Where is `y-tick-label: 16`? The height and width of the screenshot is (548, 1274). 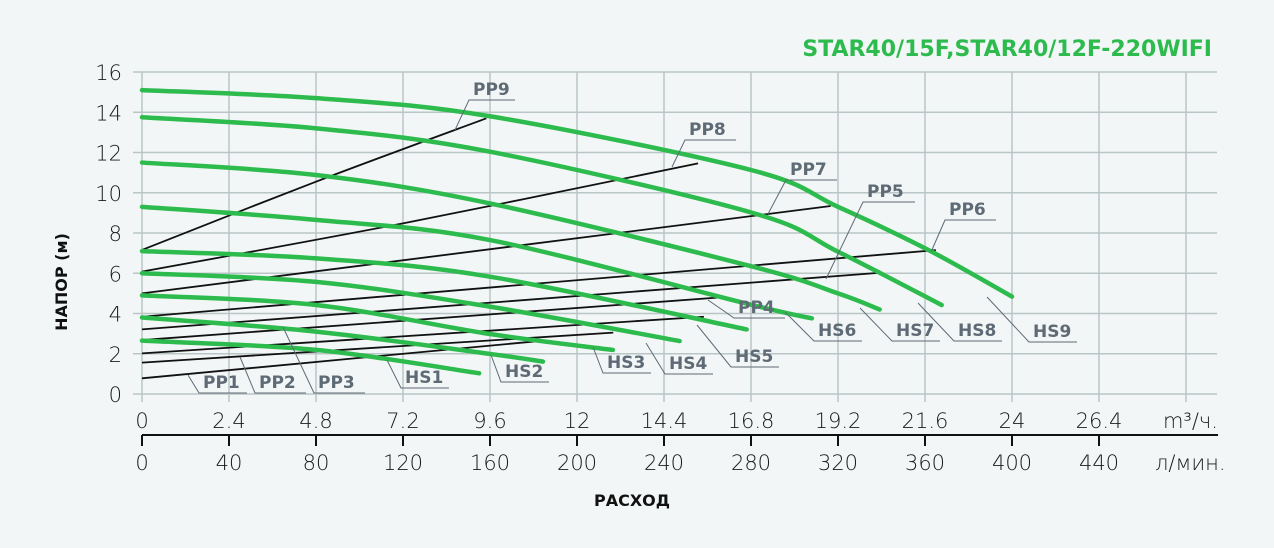 y-tick-label: 16 is located at coordinates (108, 73).